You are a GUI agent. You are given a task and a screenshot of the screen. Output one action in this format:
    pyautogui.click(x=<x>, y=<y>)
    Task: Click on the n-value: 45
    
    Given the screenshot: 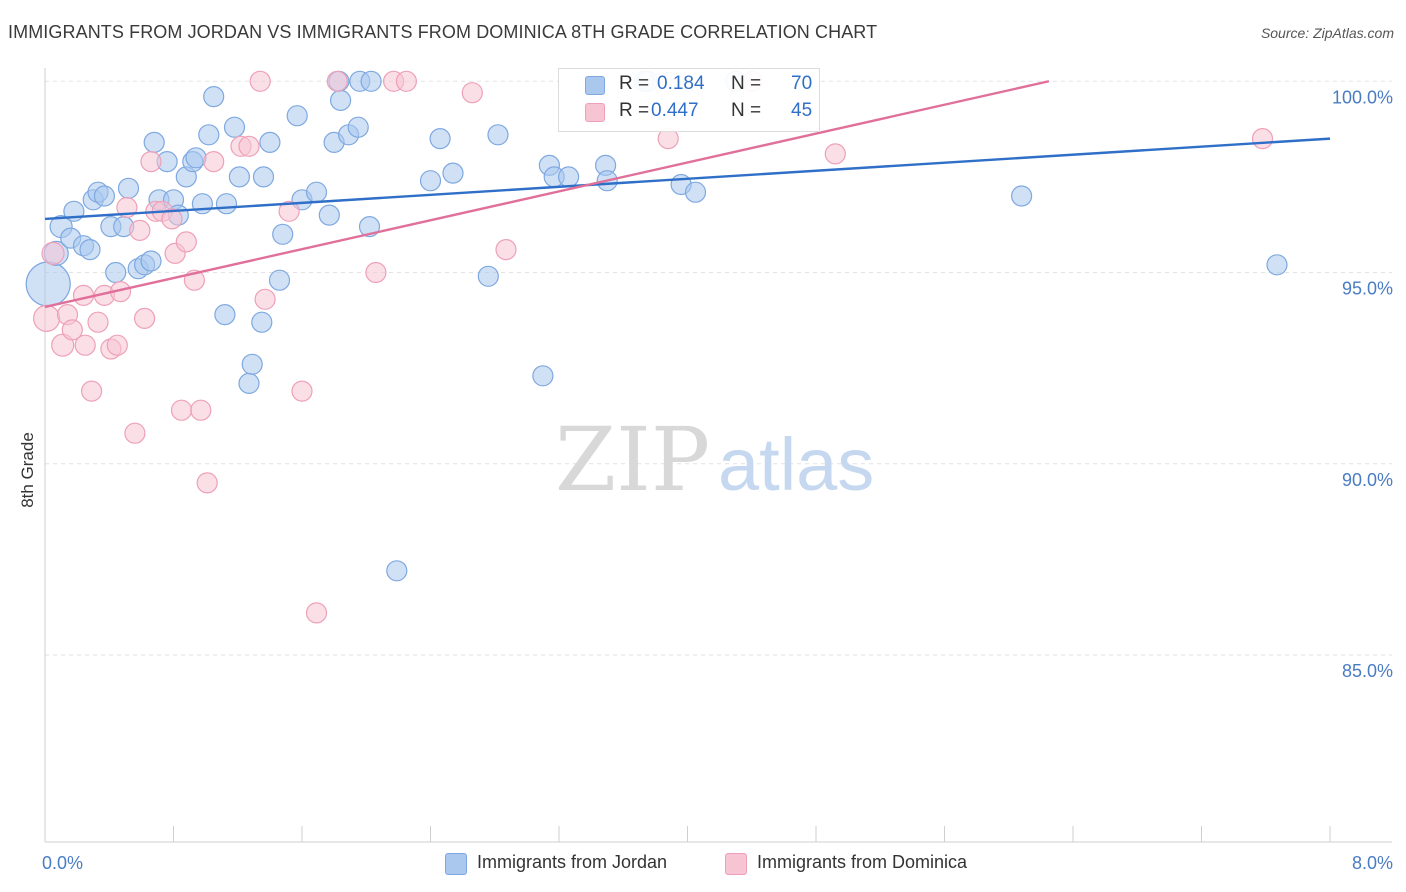 What is the action you would take?
    pyautogui.click(x=802, y=110)
    